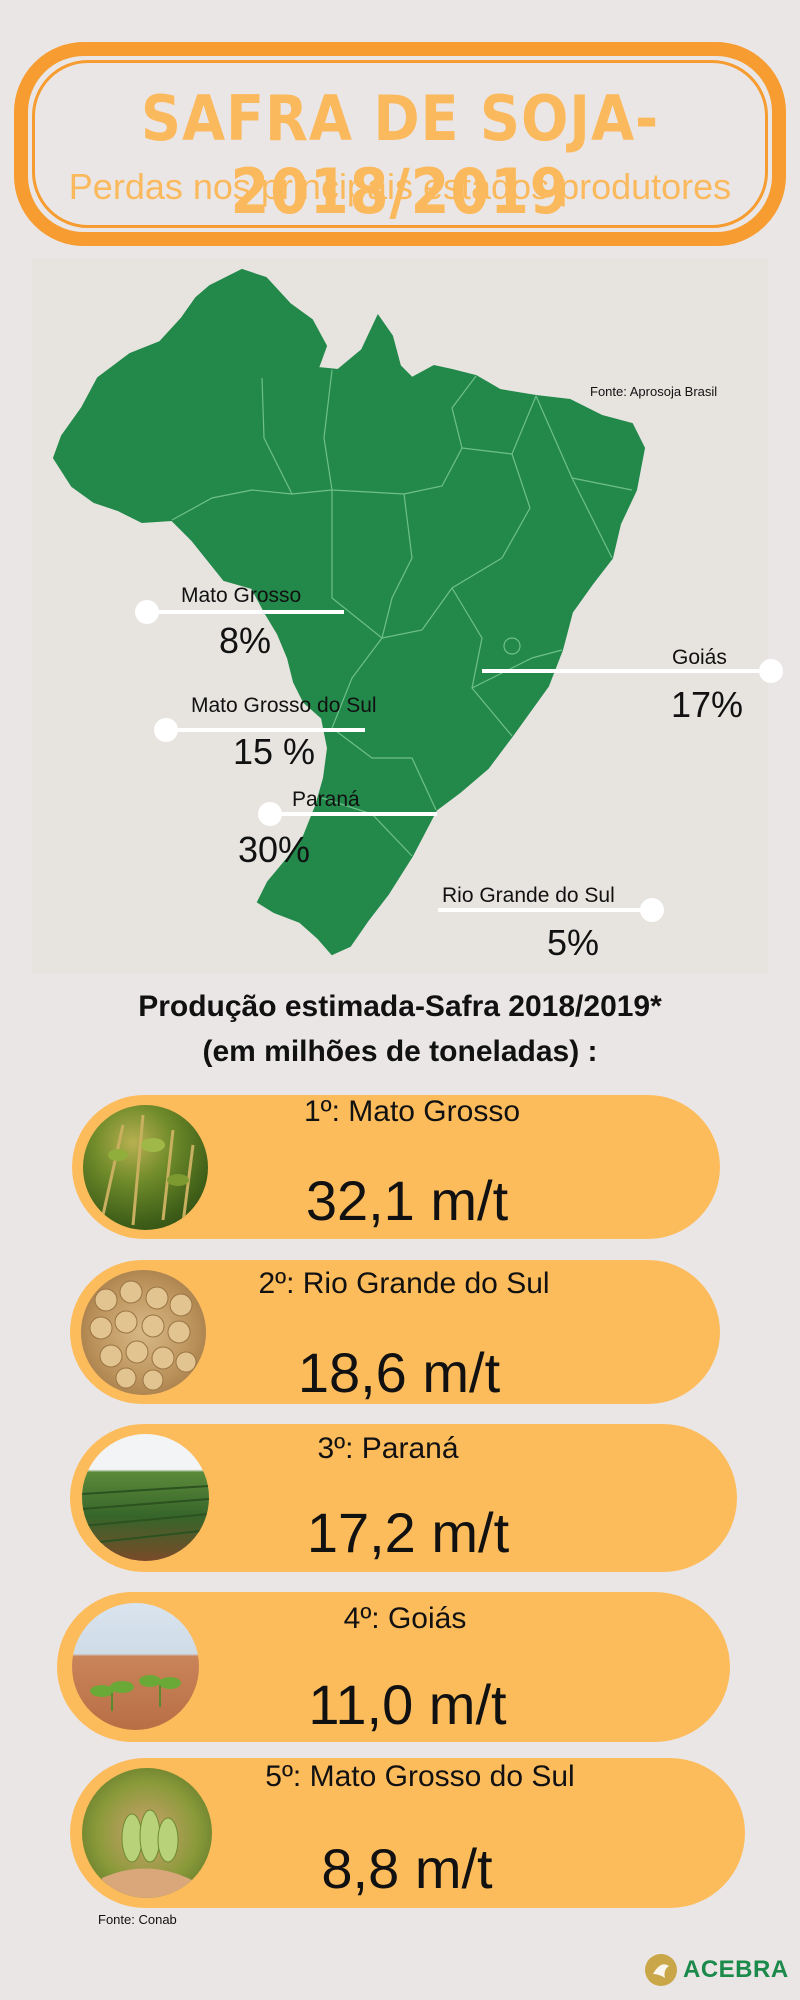  Describe the element at coordinates (274, 849) in the screenshot. I see `state-loss-parana: 30%` at that location.